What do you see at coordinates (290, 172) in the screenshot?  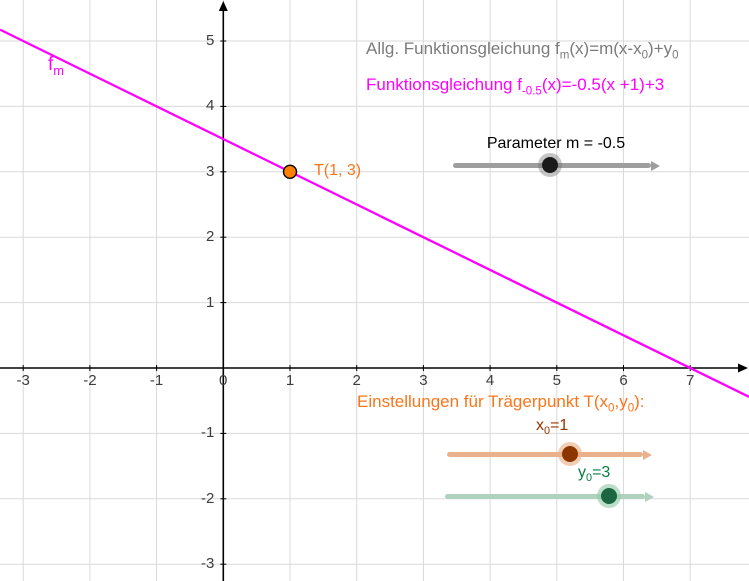 I see `point-T` at bounding box center [290, 172].